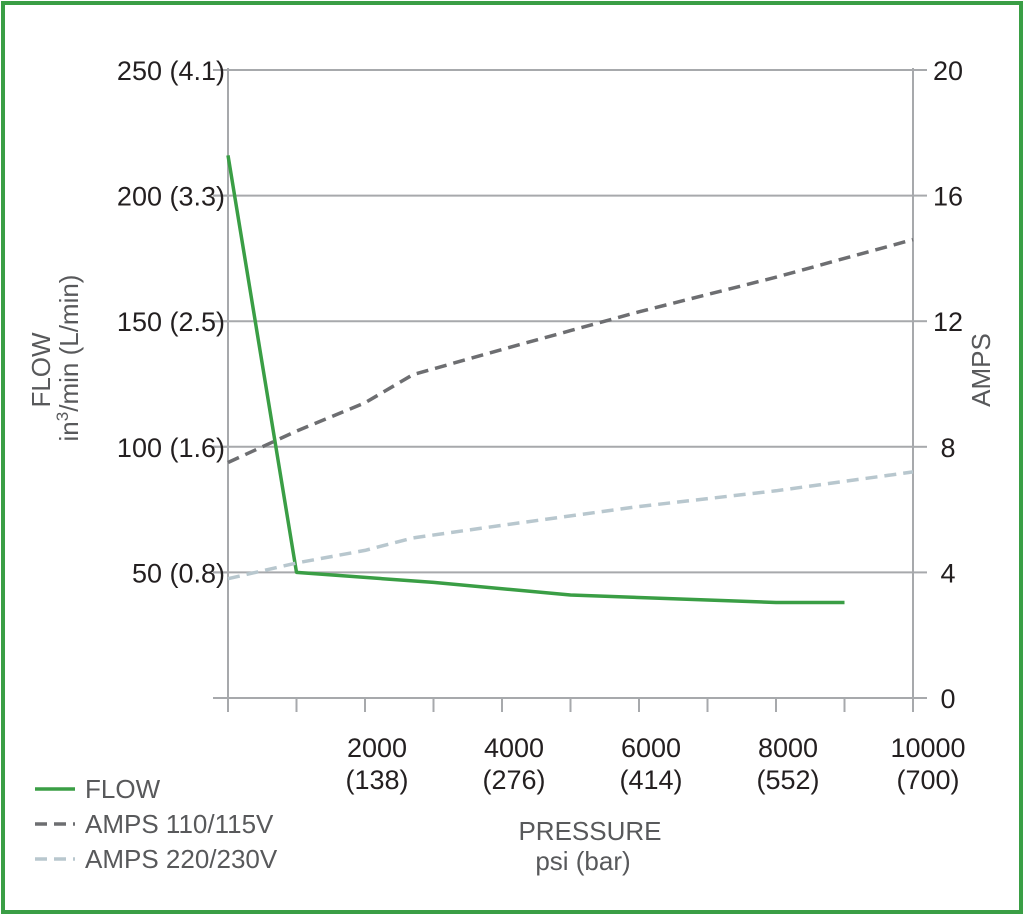 This screenshot has height=917, width=1024. Describe the element at coordinates (582, 861) in the screenshot. I see `x-axis-unit: psi (bar)` at that location.